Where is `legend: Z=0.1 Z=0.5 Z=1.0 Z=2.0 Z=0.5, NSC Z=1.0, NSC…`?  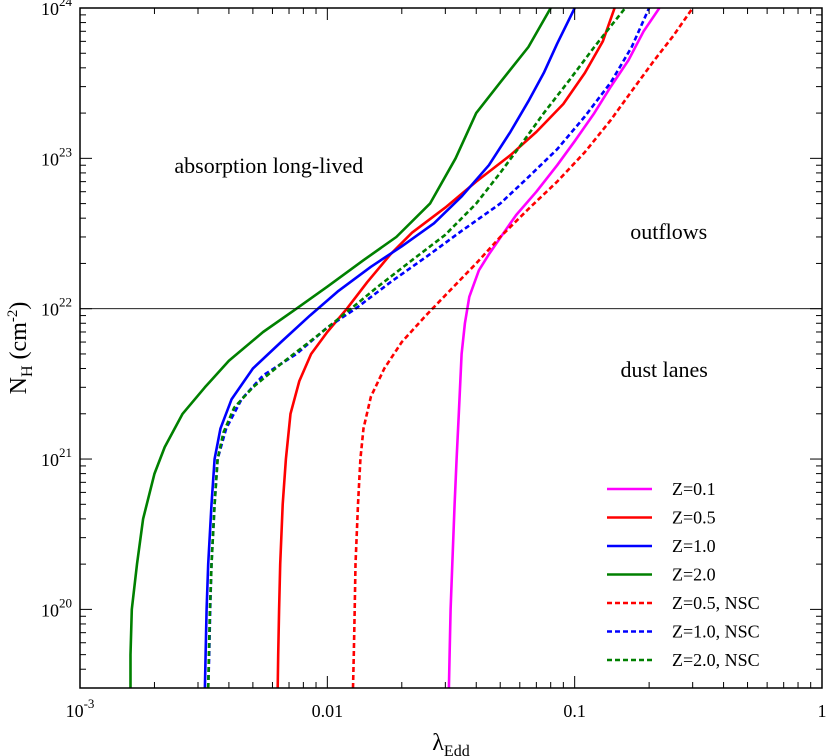
legend: Z=0.1 Z=0.5 Z=1.0 Z=2.0 Z=0.5, NSC Z=1.0, NSC… is located at coordinates (683, 574).